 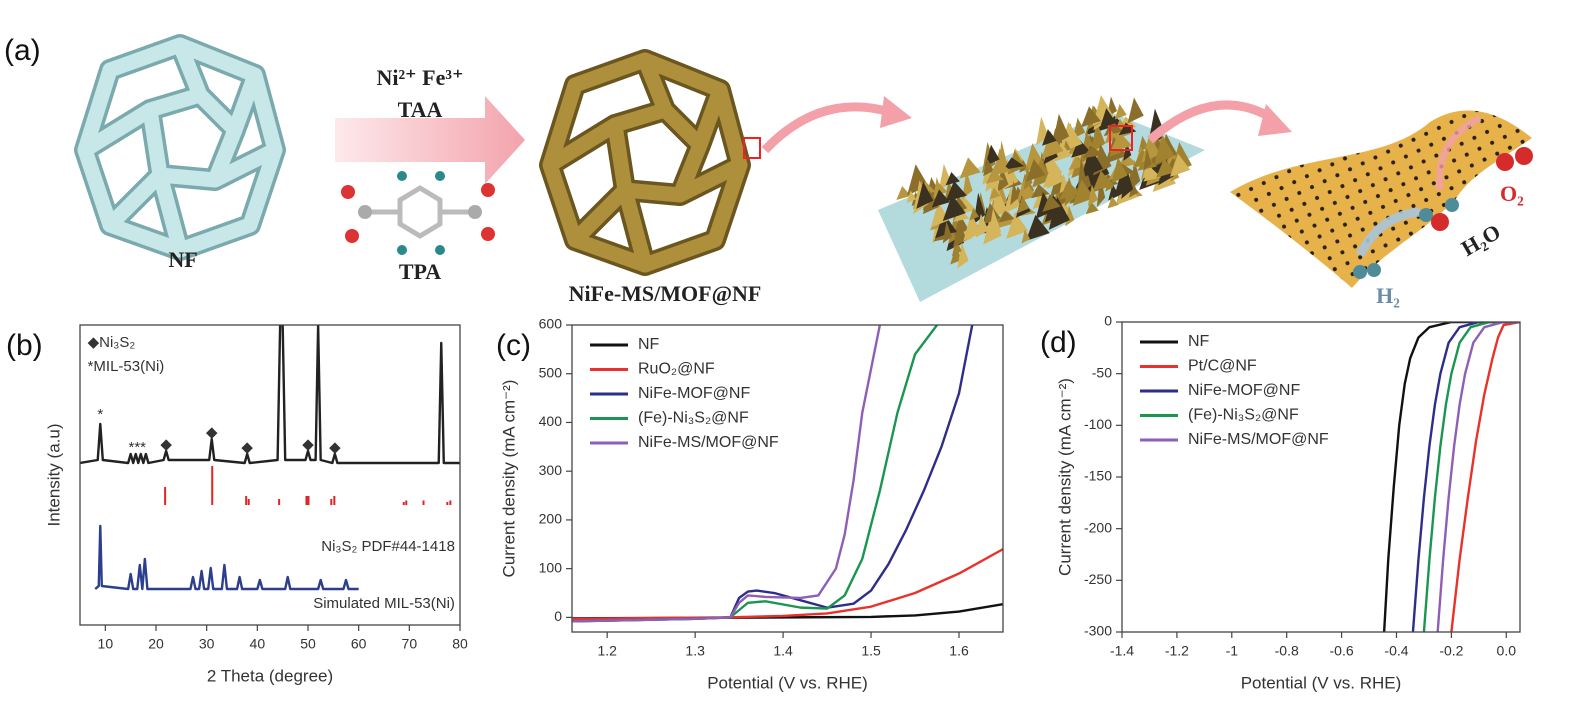 What do you see at coordinates (513, 345) in the screenshot?
I see `panel-label: (c)` at bounding box center [513, 345].